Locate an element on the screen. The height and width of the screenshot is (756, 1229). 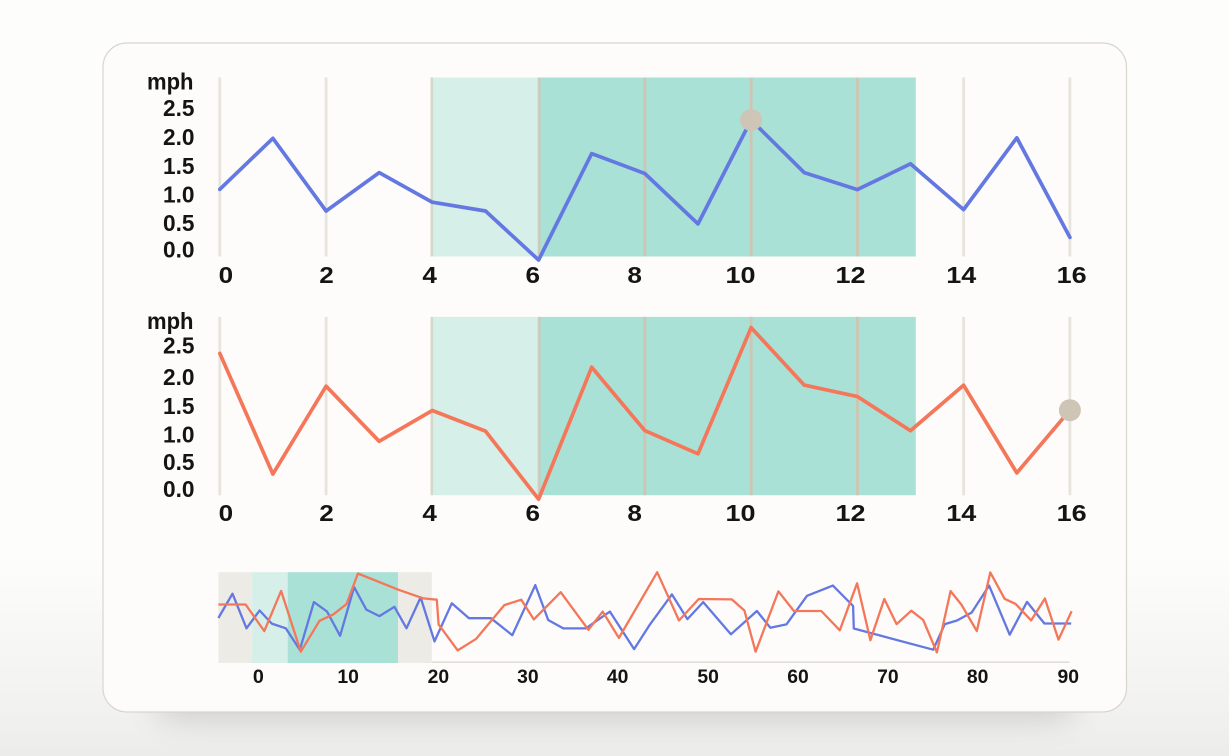
svg-text: 80 is located at coordinates (978, 677).